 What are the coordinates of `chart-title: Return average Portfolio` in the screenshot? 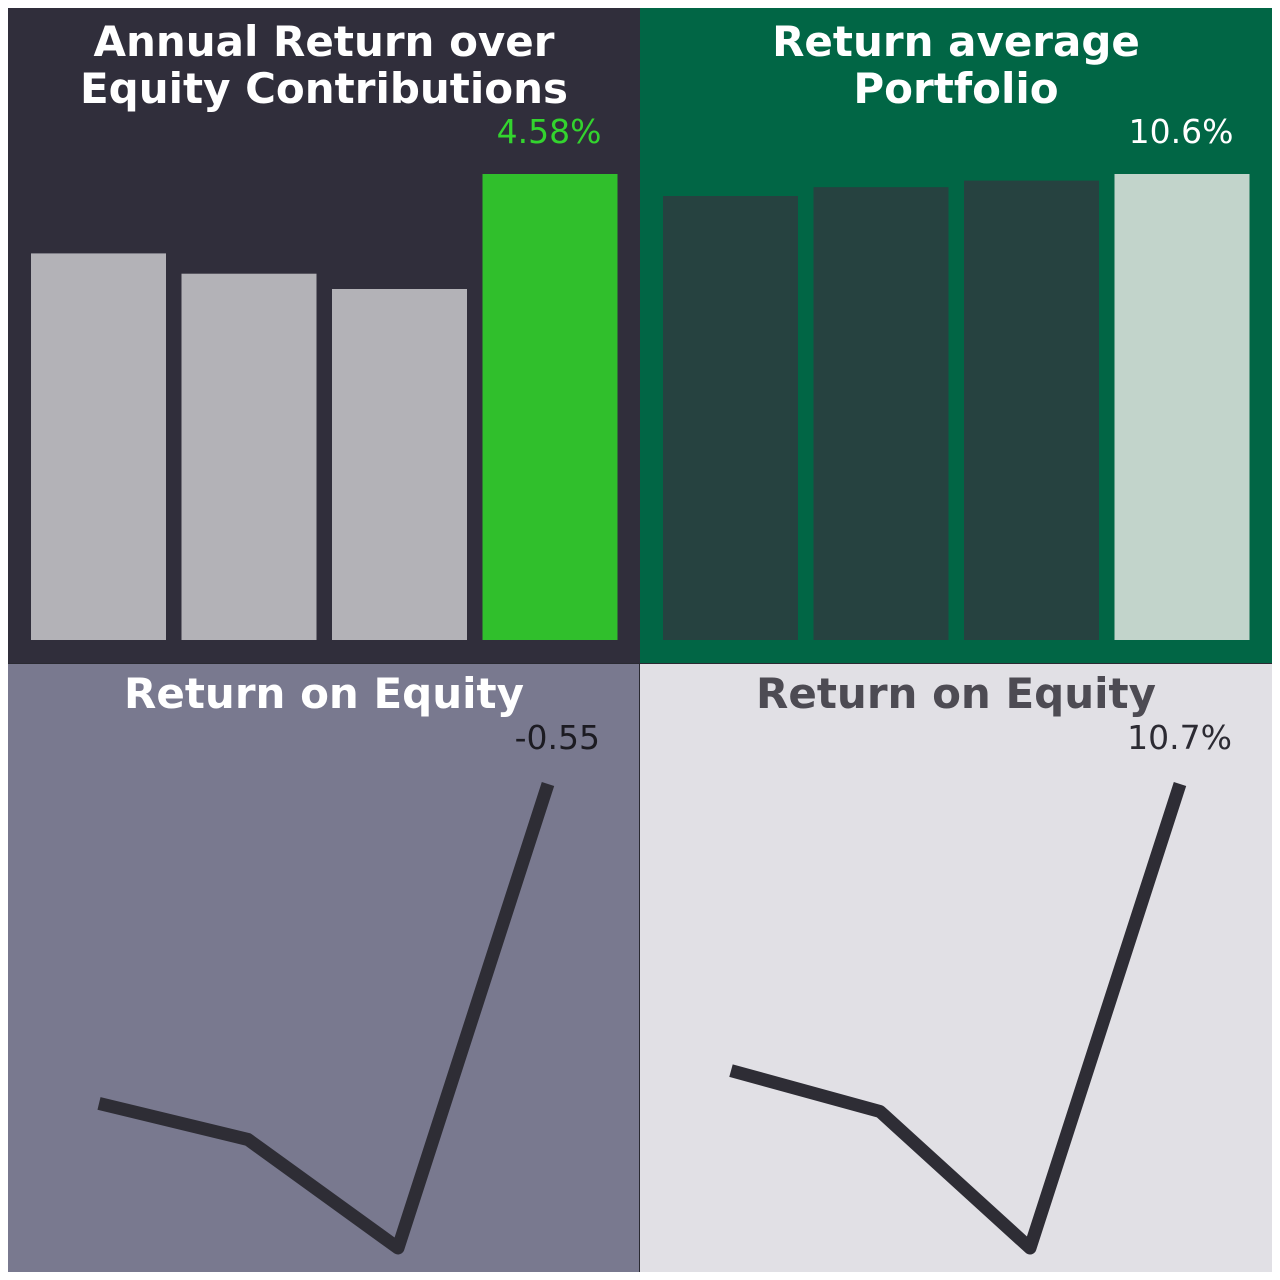 It's located at (956, 65).